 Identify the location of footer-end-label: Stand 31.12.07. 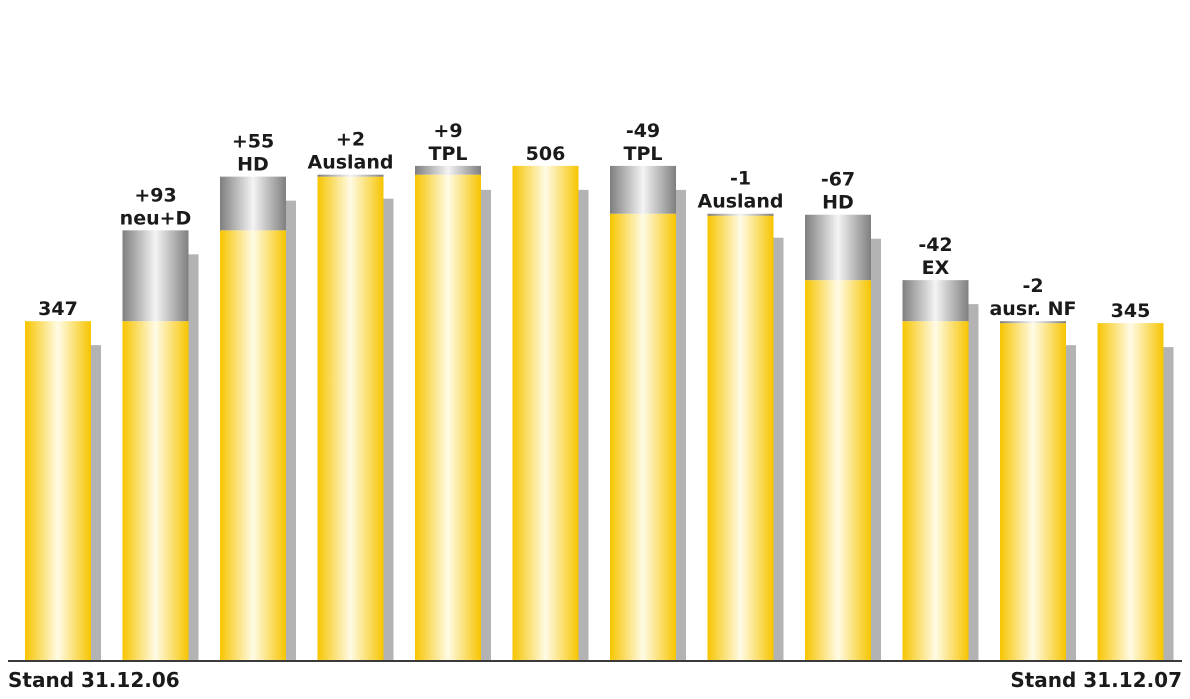
(1096, 680).